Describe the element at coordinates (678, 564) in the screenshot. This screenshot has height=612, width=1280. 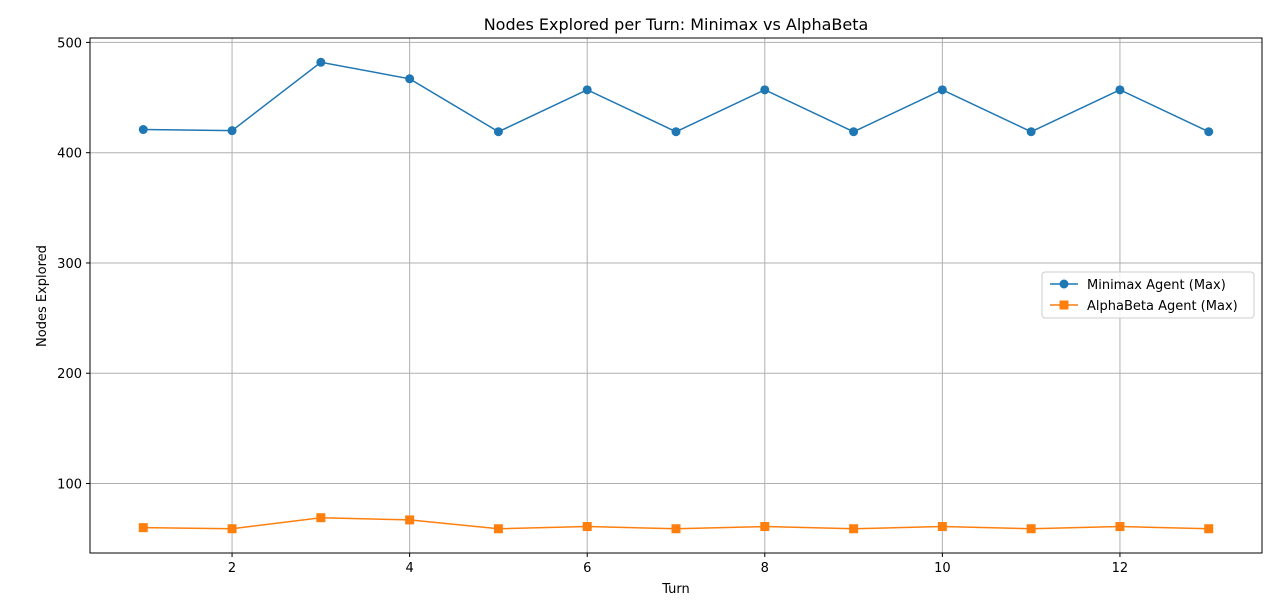
I see `x-axis-ticks: 2 4 6 8 10 12` at that location.